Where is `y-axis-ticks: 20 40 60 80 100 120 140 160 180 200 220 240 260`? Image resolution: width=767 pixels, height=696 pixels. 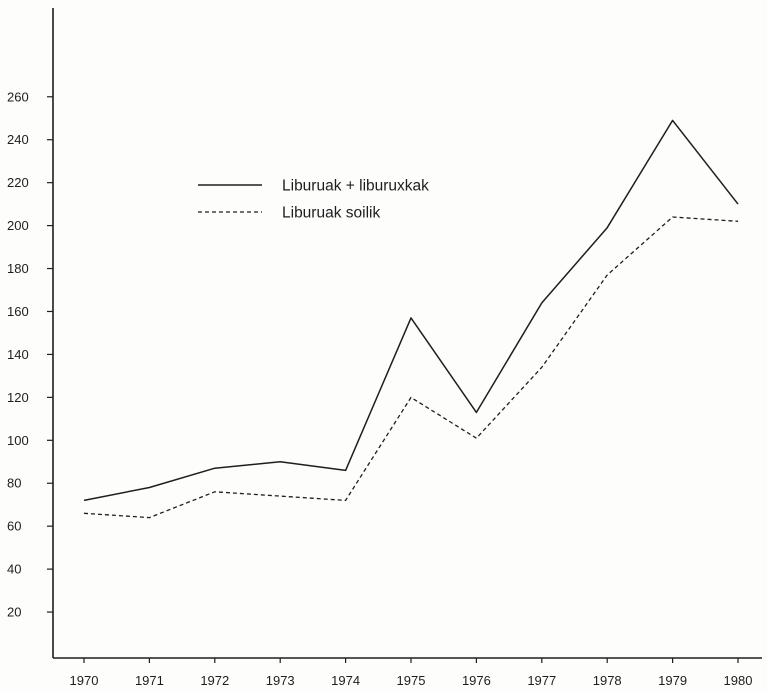
y-axis-ticks: 20 40 60 80 100 120 140 160 180 200 220 240 260 is located at coordinates (30, 354).